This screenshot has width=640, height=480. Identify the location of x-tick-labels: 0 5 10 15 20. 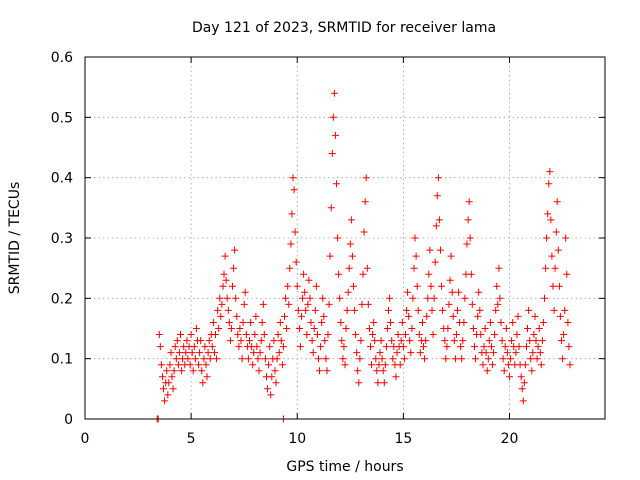
(300, 439).